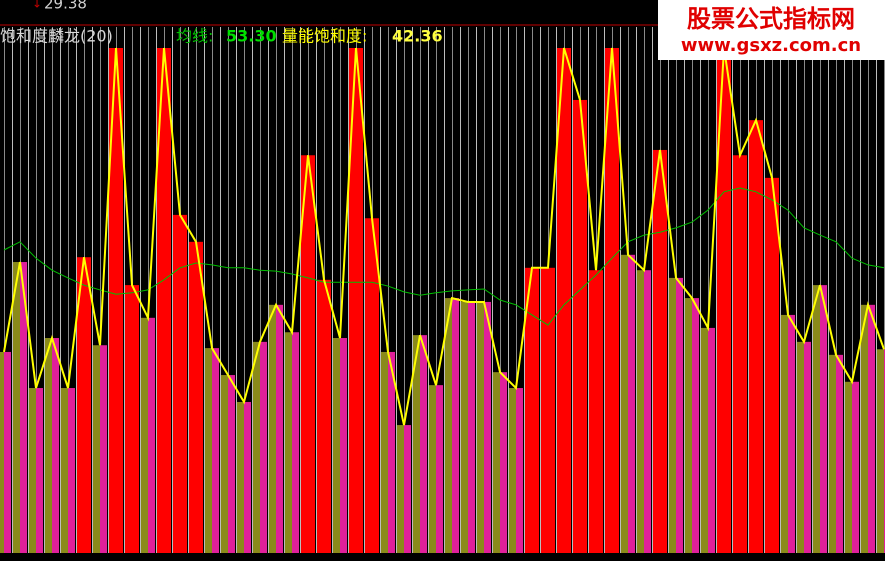  I want to click on arrow: ↓, so click(37, 5).